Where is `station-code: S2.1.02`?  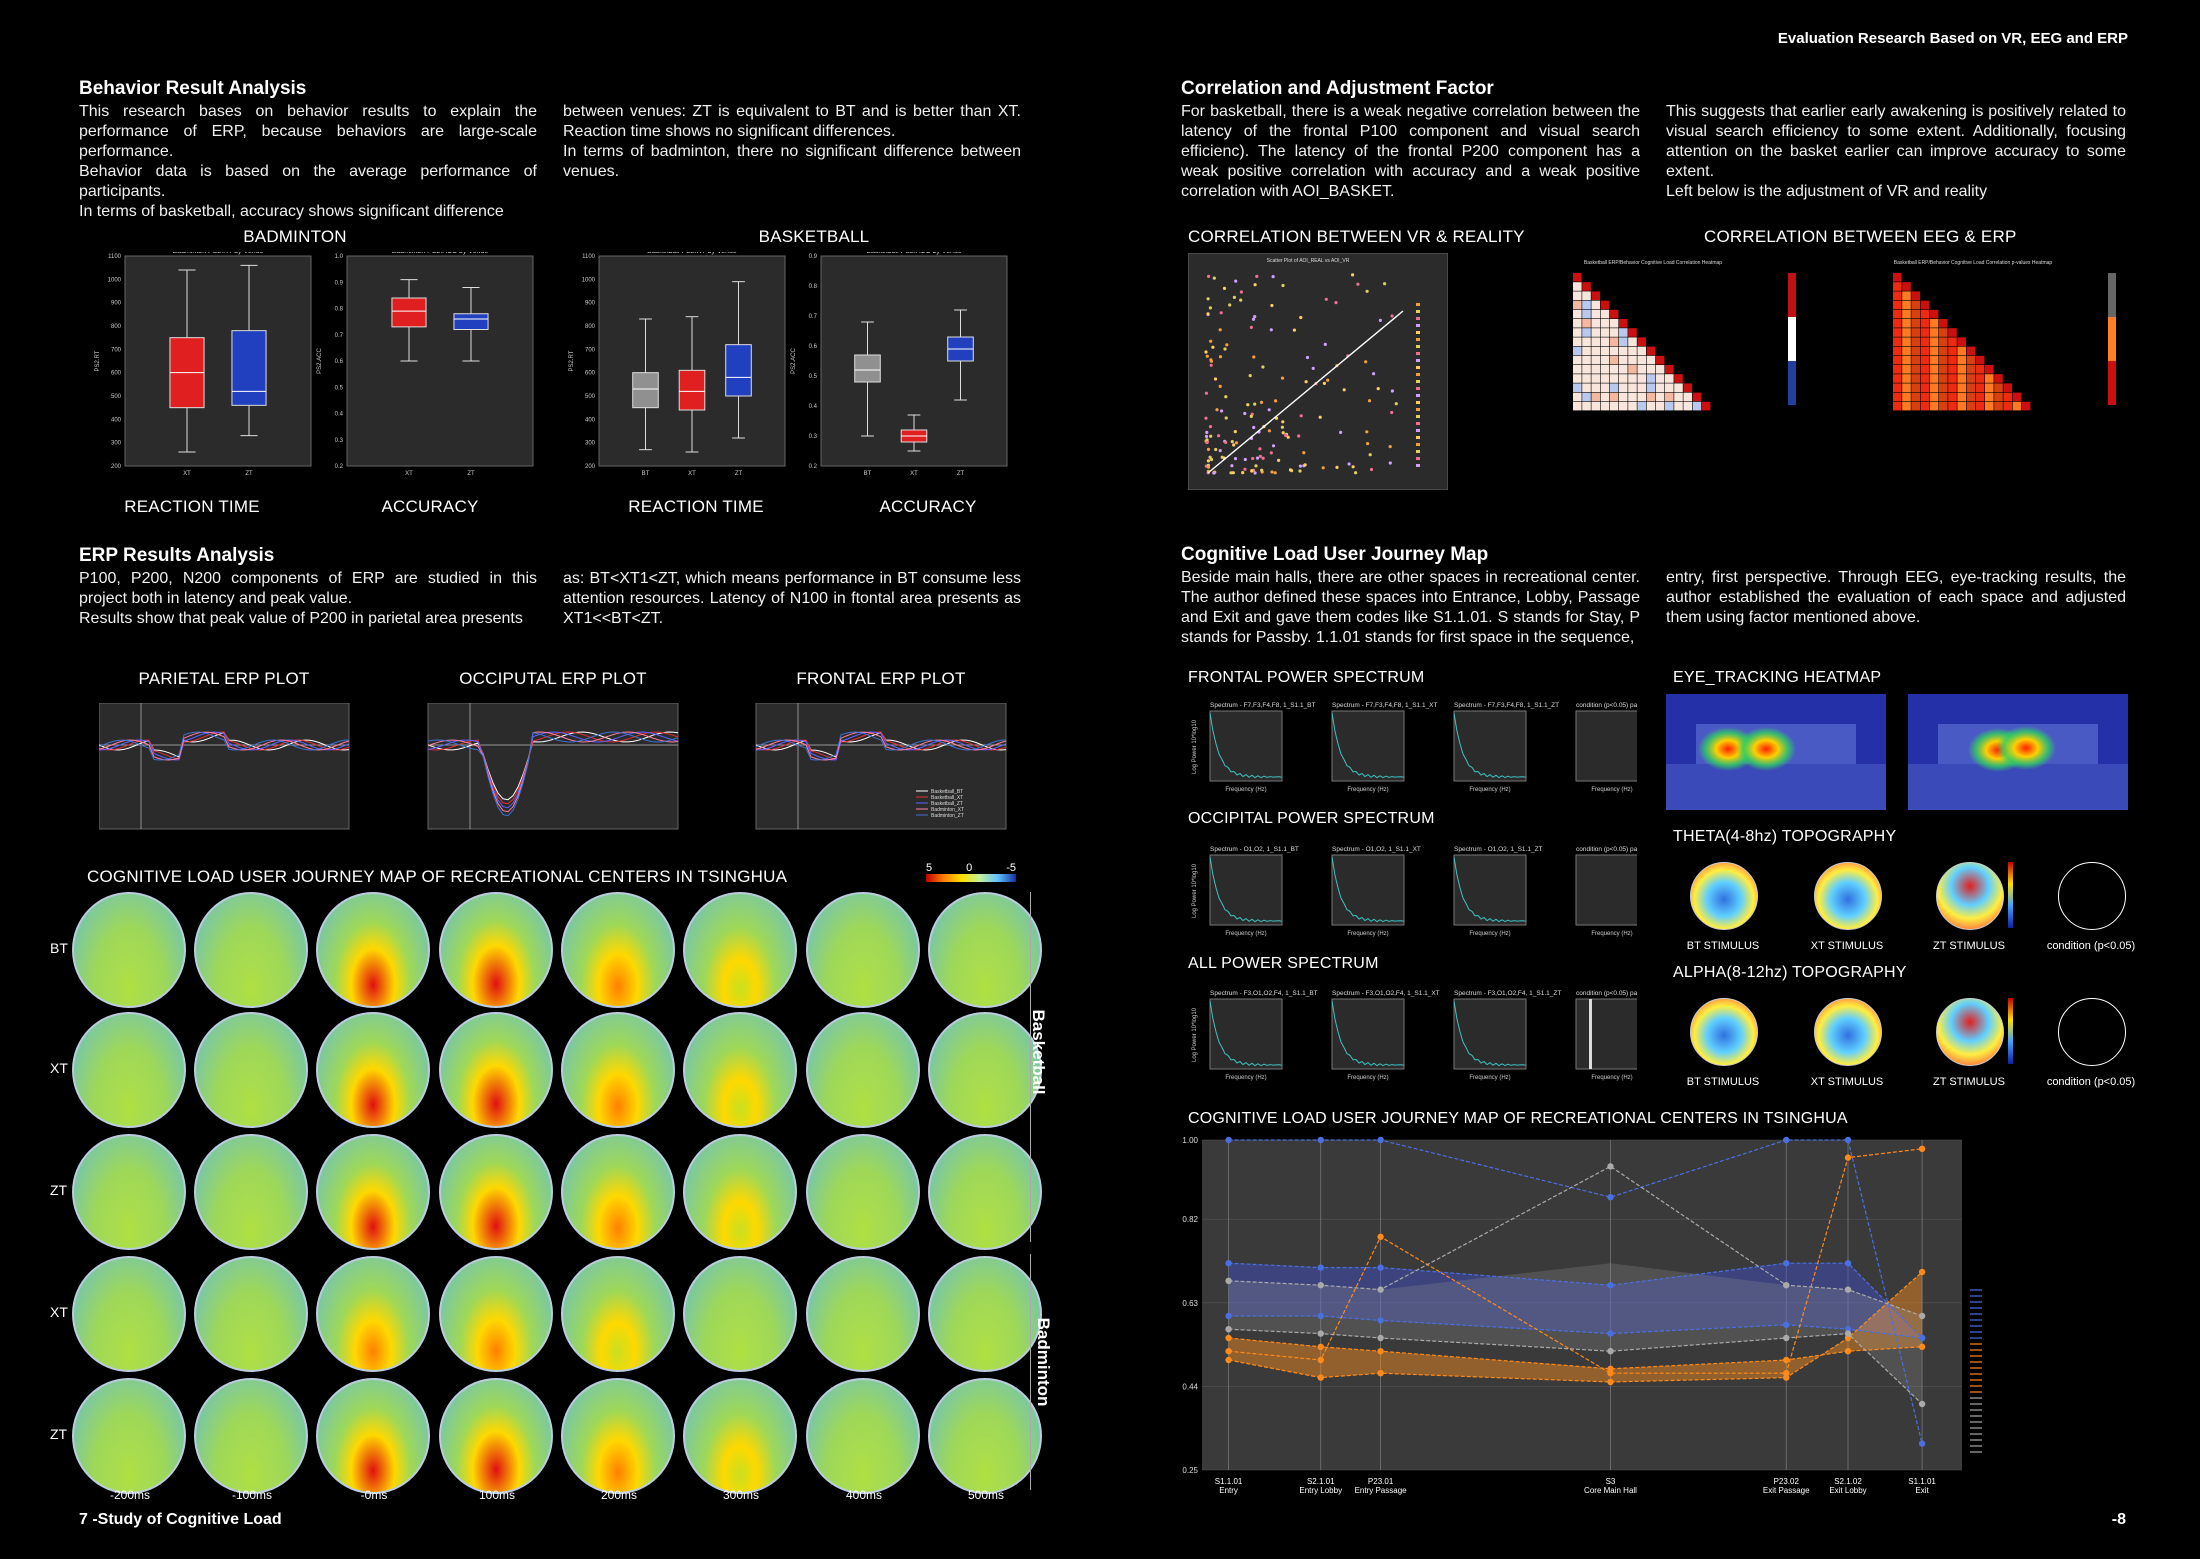 station-code: S2.1.02 is located at coordinates (1848, 1481).